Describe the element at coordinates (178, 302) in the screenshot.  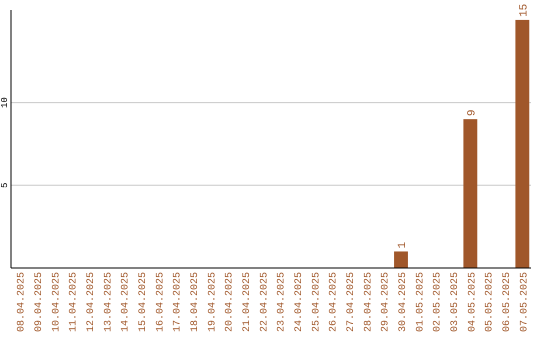
I see `x-tick-label: 17.04.2025` at that location.